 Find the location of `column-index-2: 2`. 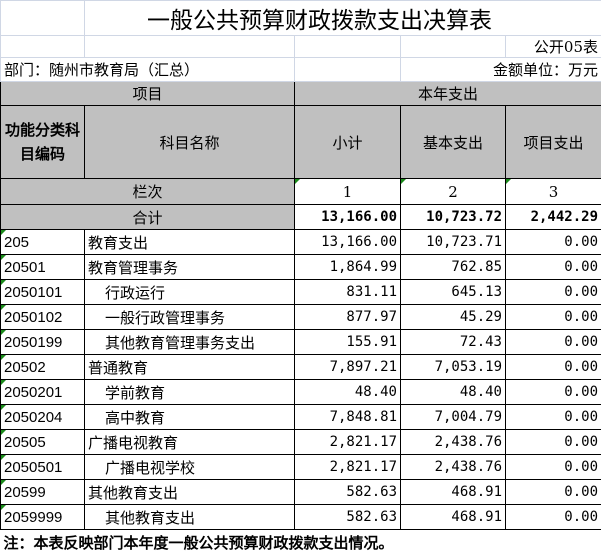

column-index-2: 2 is located at coordinates (453, 192).